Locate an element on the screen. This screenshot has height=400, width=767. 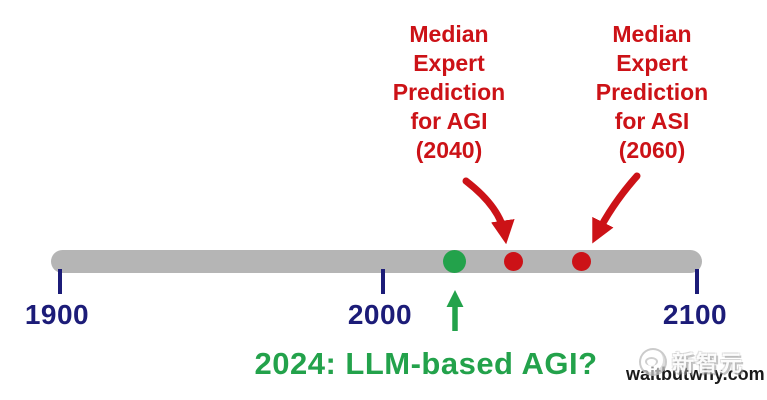
llm-agi-caption: 2024: LLM-based AGI? is located at coordinates (426, 363).